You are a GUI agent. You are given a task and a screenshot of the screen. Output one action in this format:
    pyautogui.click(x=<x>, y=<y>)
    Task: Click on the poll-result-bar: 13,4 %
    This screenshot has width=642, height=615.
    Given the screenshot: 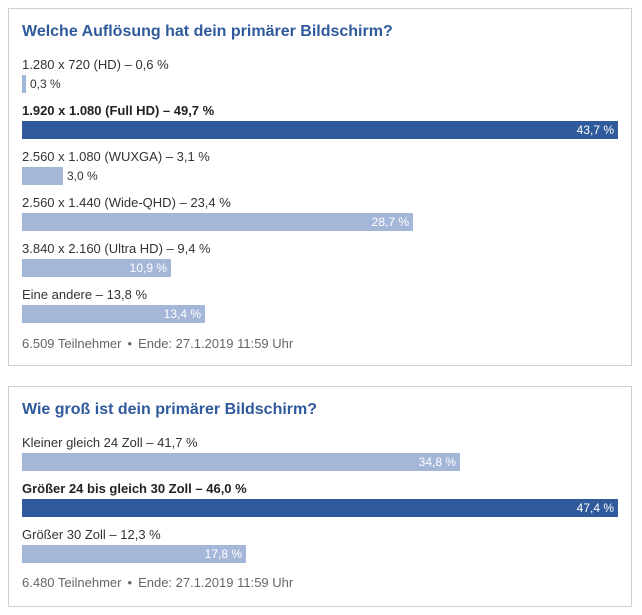 What is the action you would take?
    pyautogui.click(x=113, y=314)
    